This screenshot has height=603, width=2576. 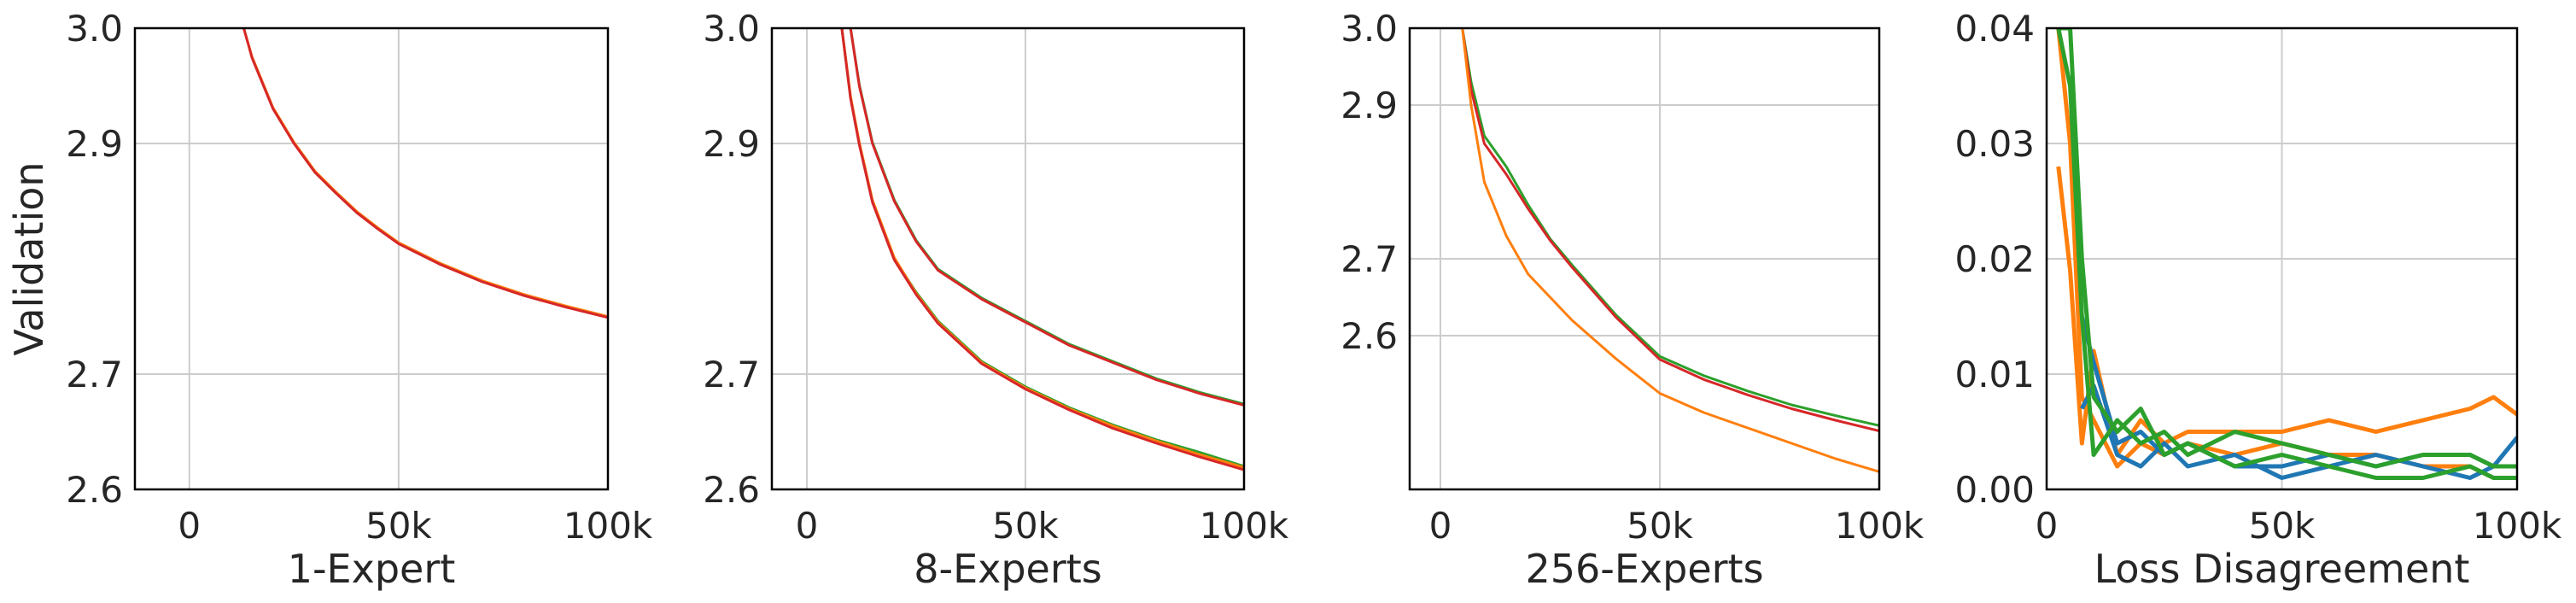 I want to click on y-tick-label: 0.00, so click(x=1994, y=490).